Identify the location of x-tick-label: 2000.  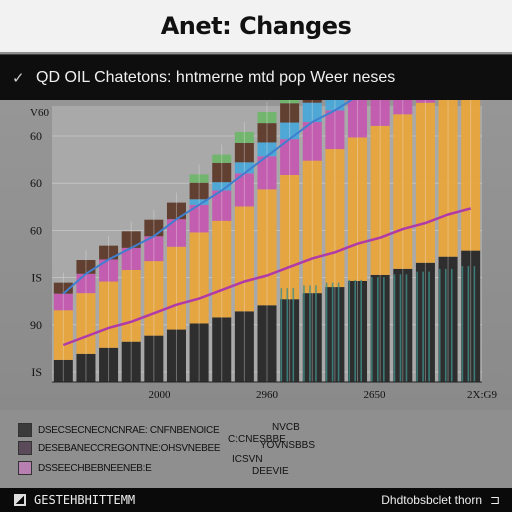
(160, 395).